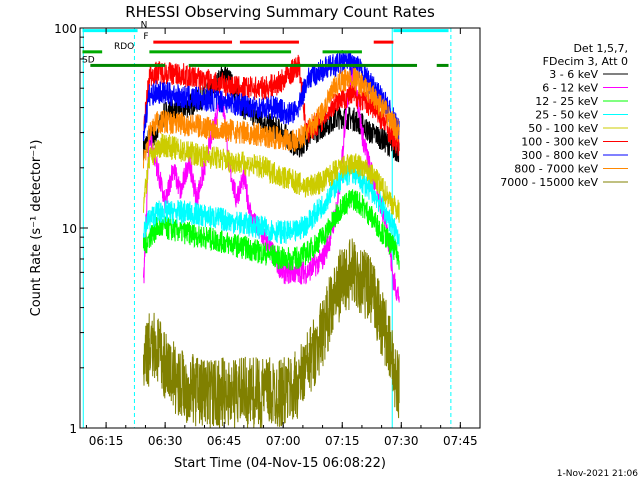 This screenshot has width=640, height=480. Describe the element at coordinates (280, 463) in the screenshot. I see `x-axis-label: Start Time (04-Nov-15 06:08:22)` at that location.